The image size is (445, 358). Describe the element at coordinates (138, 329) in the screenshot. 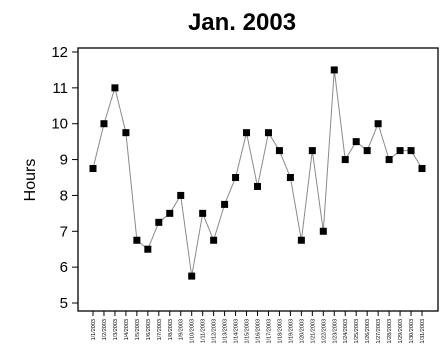

I see `x-tick-label: 1/5/2003` at that location.